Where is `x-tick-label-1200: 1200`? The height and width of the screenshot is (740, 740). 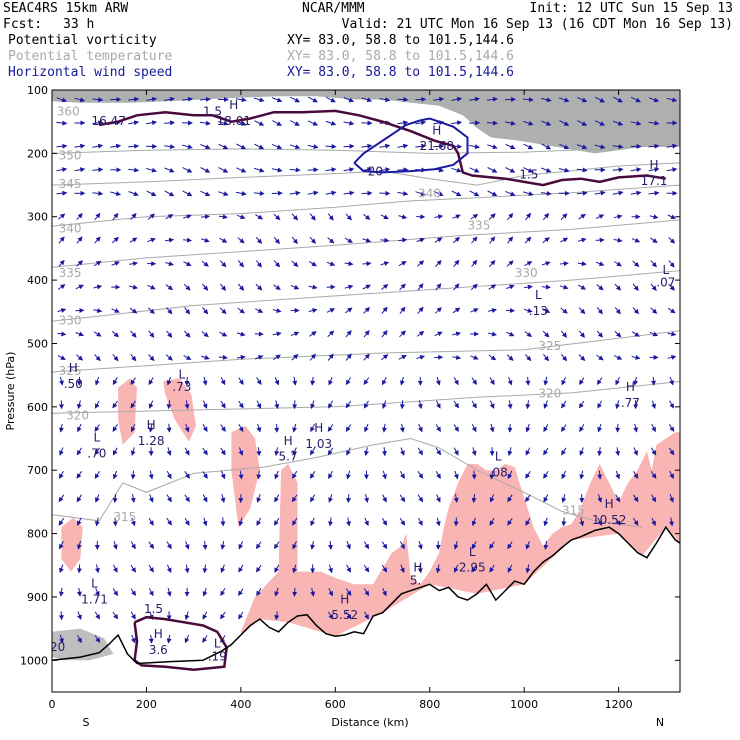
x-tick-label-1200: 1200 is located at coordinates (619, 704).